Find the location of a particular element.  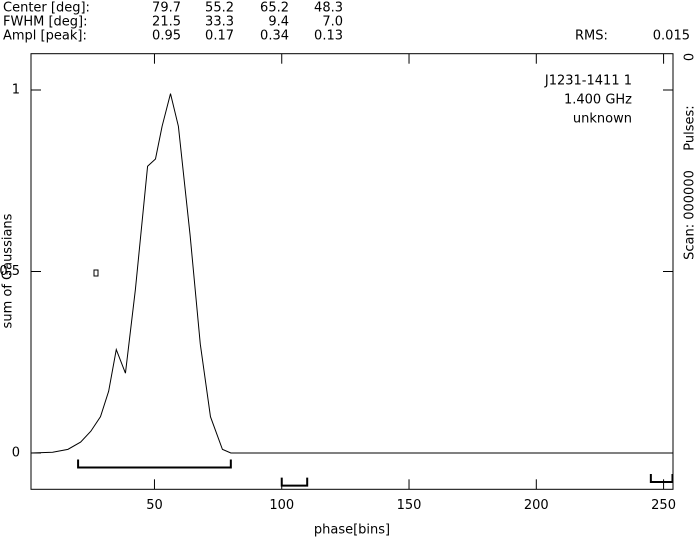

x-tick-label: 200 is located at coordinates (536, 505).